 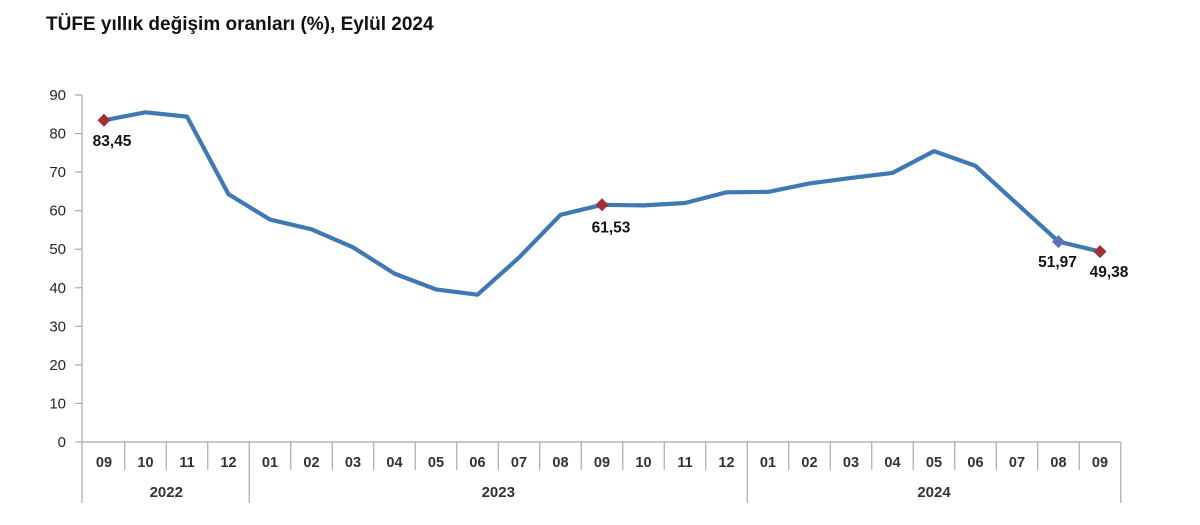 What do you see at coordinates (57, 326) in the screenshot?
I see `y-tick-label: 30` at bounding box center [57, 326].